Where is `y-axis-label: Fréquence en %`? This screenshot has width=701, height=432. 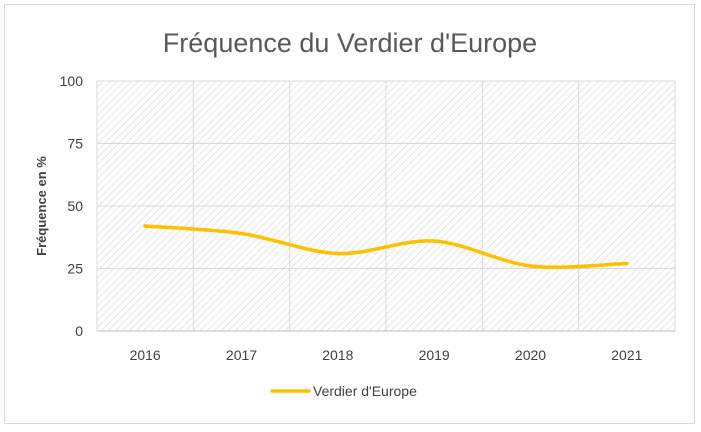 y-axis-label: Fréquence en % is located at coordinates (41, 206).